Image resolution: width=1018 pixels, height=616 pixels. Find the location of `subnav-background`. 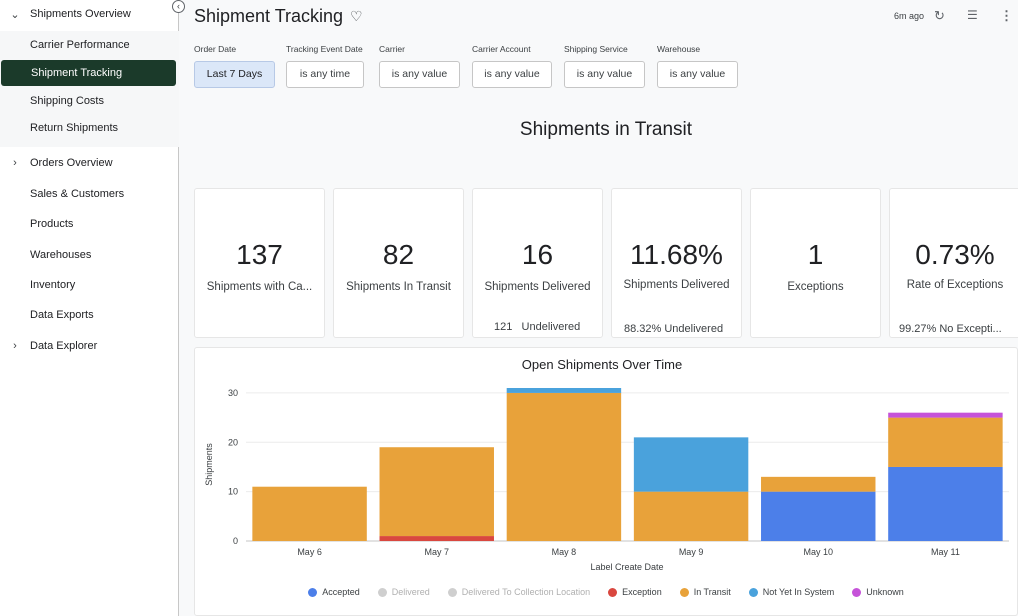

subnav-background is located at coordinates (89, 89).